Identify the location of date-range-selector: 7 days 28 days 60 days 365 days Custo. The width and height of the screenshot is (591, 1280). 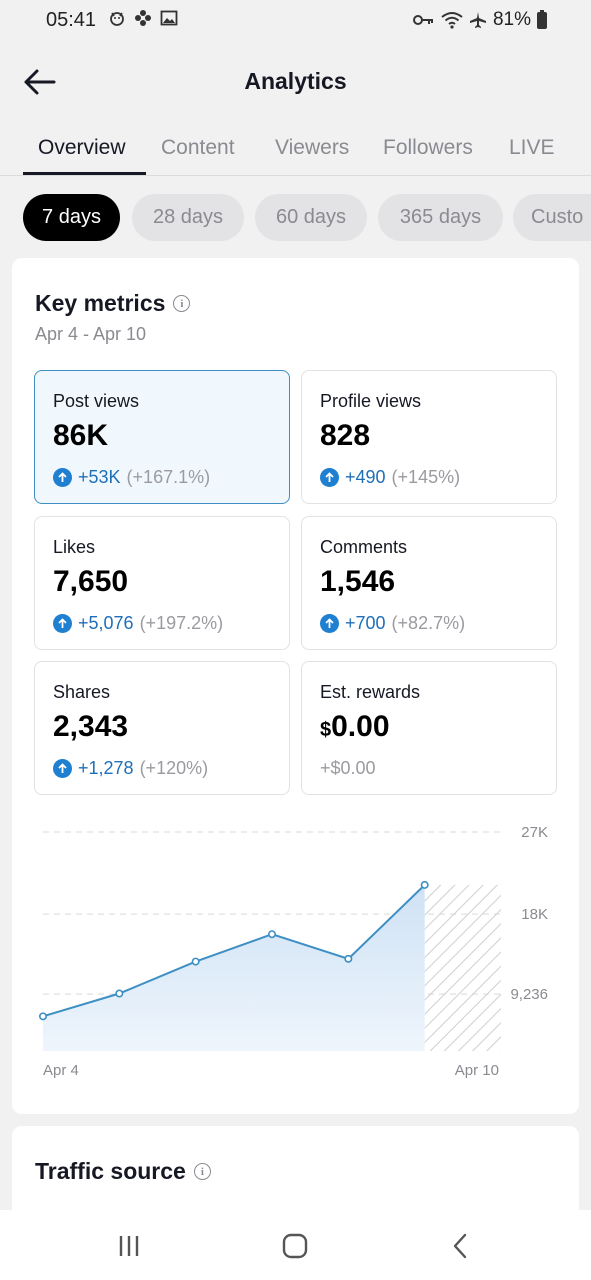
(295, 218).